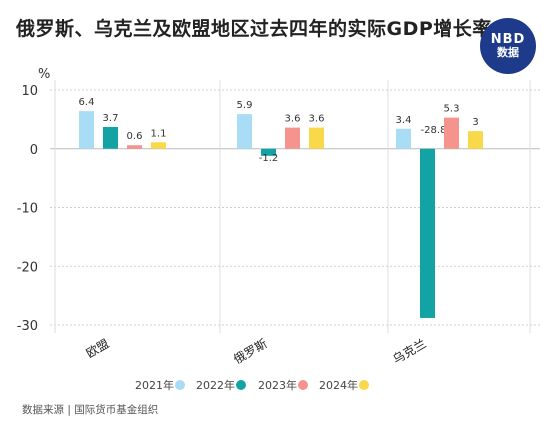  I want to click on y-tick-label: -10, so click(27, 209).